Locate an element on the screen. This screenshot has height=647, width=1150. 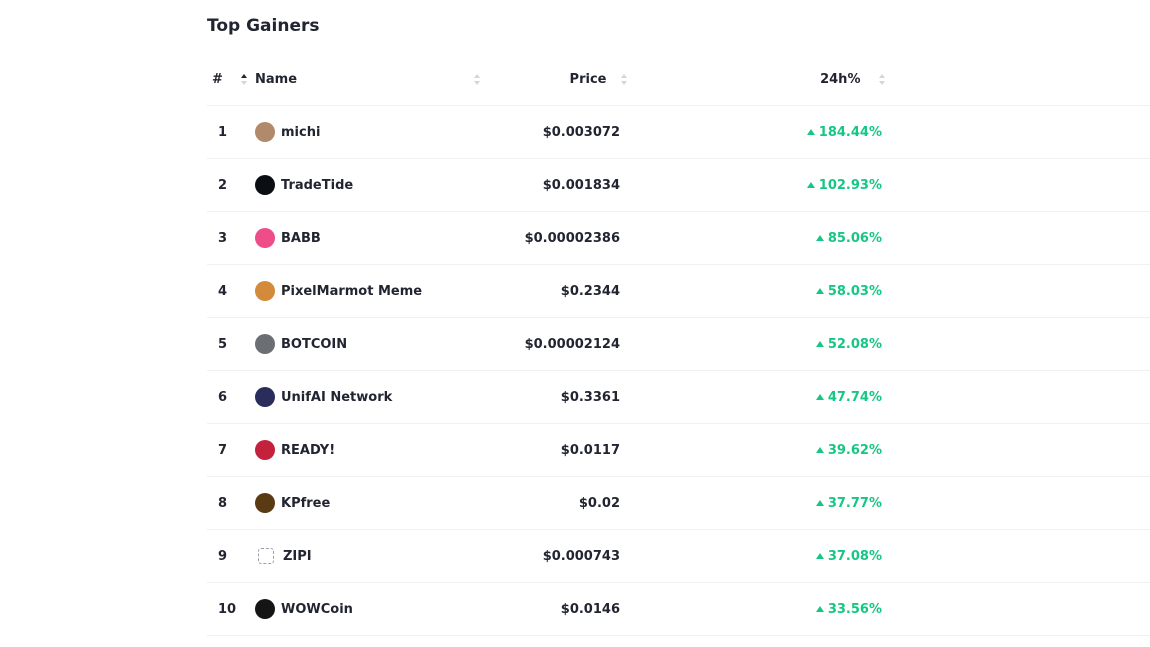
coin-name: TradeTide is located at coordinates (317, 185).